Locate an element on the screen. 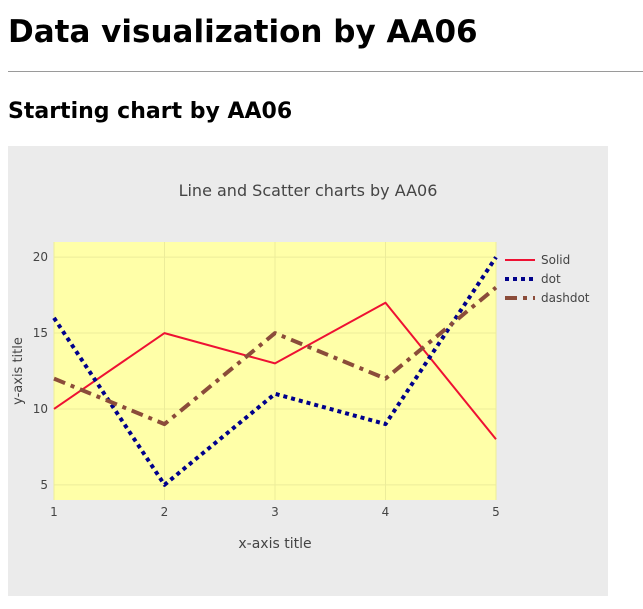 This screenshot has width=643, height=609. y-tick-label: 20 is located at coordinates (40, 257).